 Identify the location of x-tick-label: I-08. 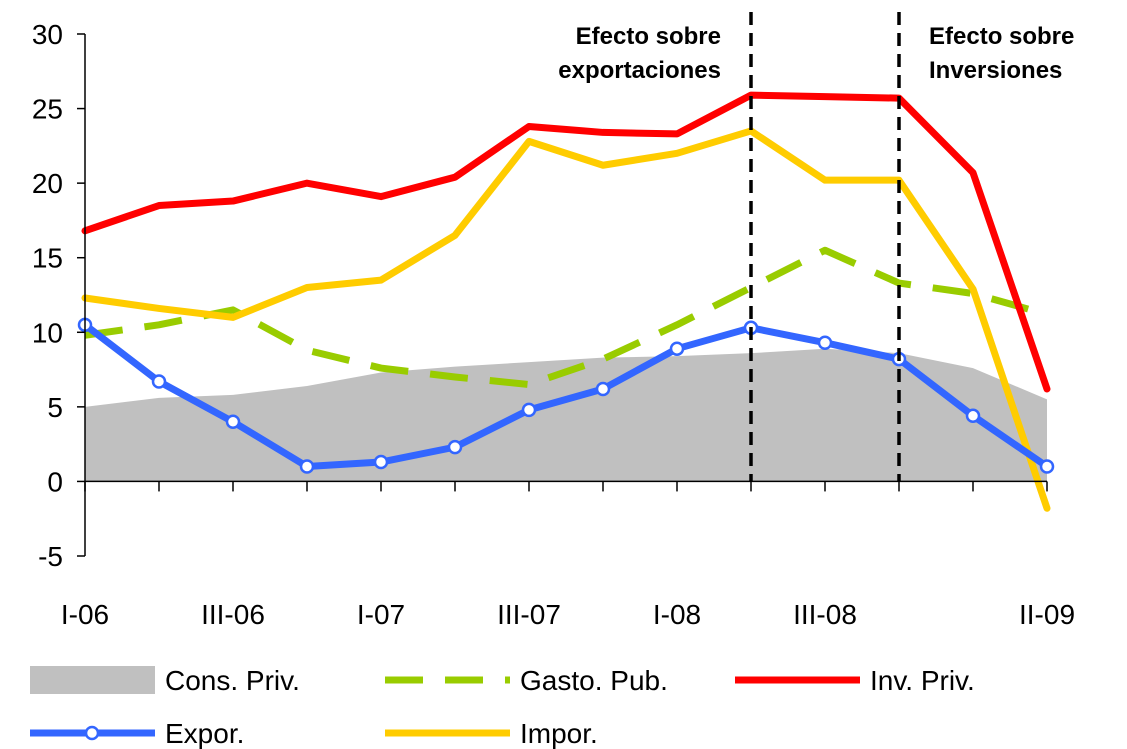
(677, 614).